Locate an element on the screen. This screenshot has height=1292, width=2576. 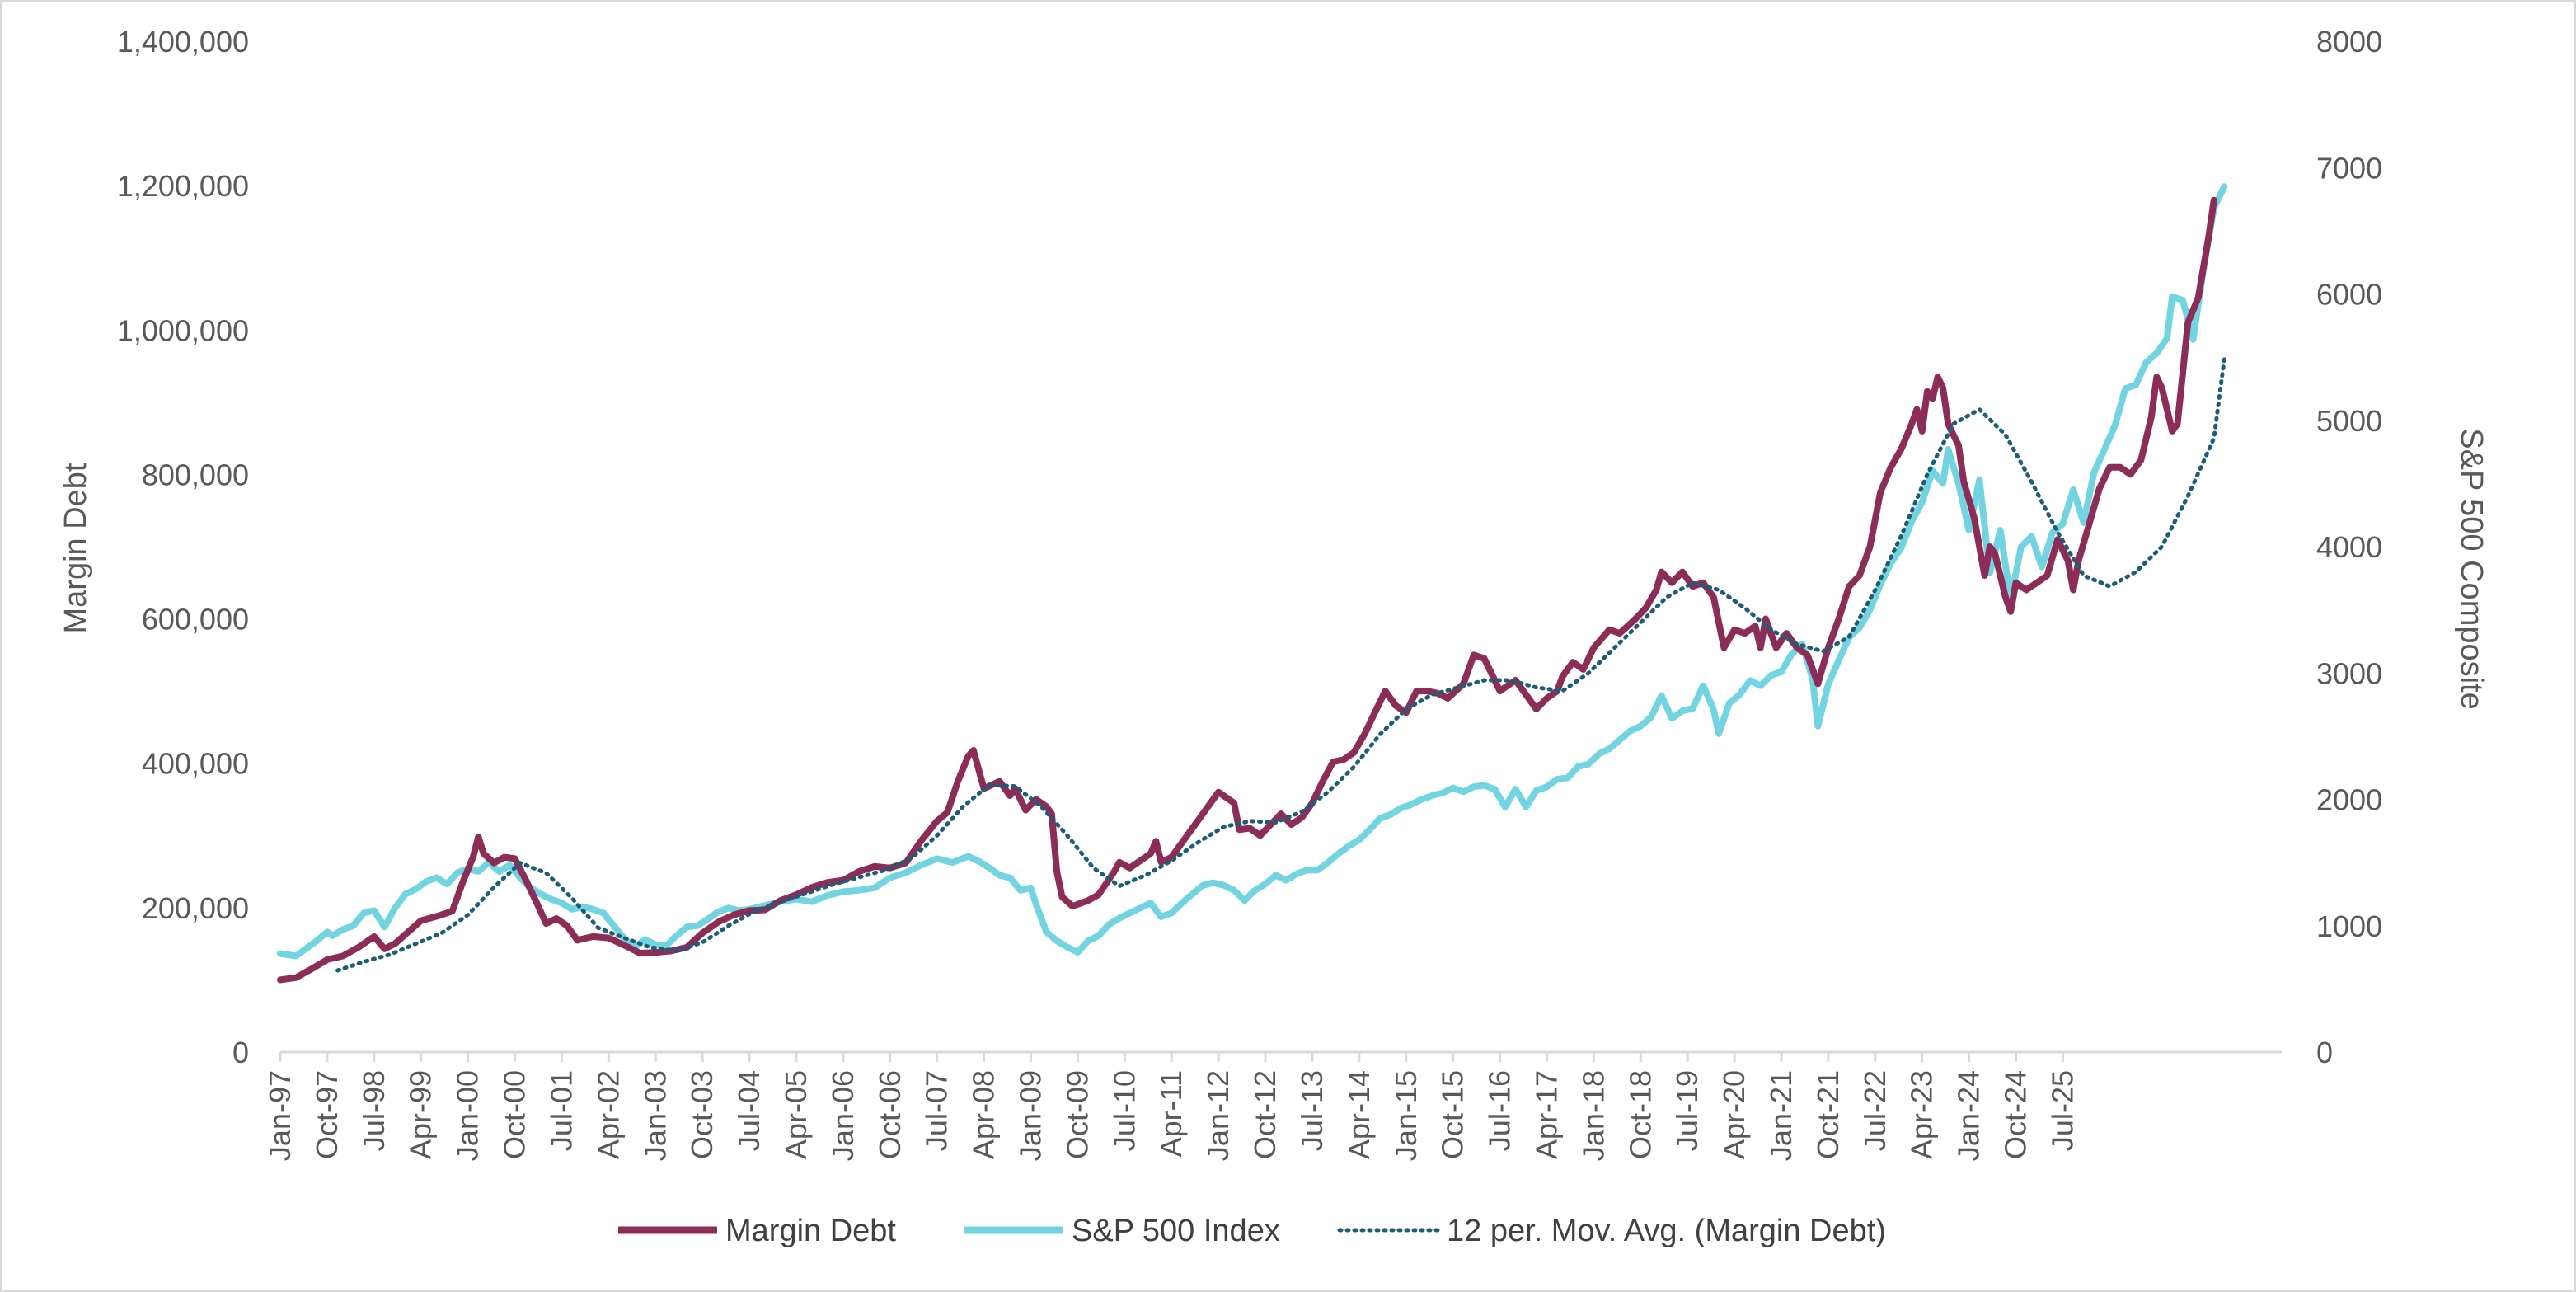
x-axis-tick-label: Jul-25 is located at coordinates (2062, 1110).